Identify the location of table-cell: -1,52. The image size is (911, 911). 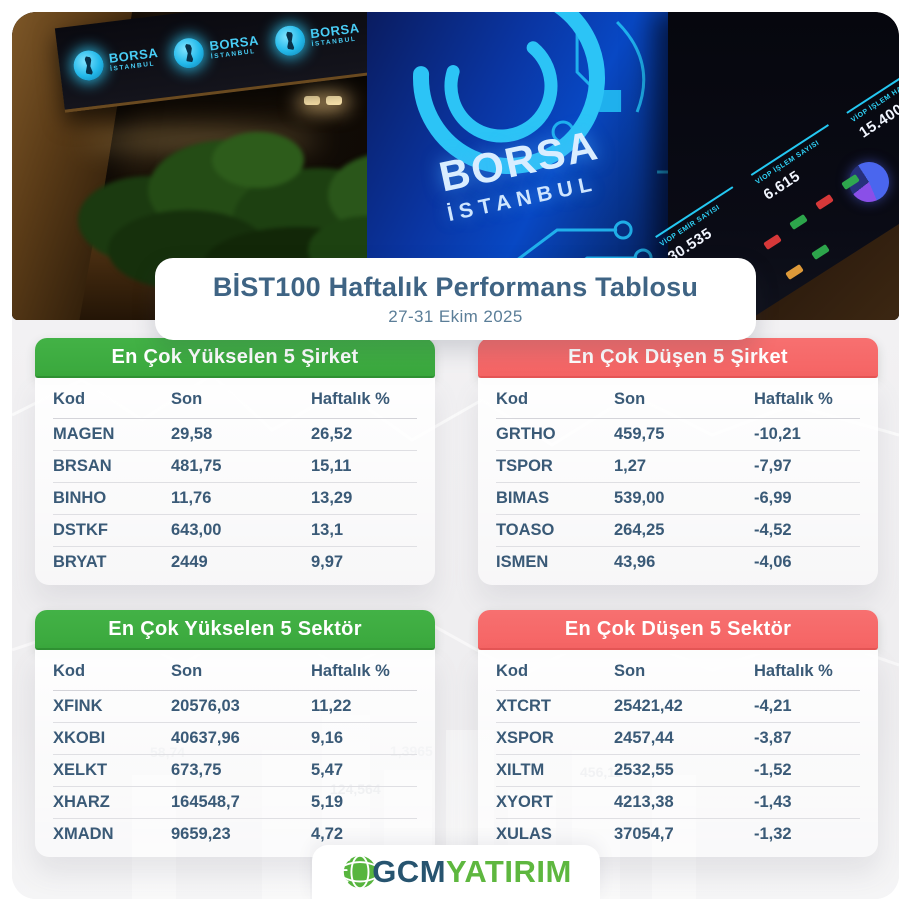
(773, 770).